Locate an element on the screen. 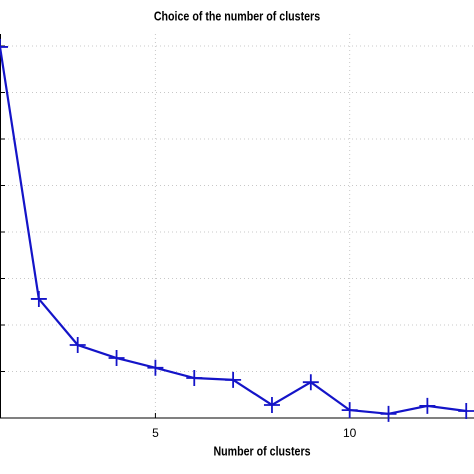  x-tick-label: 5 is located at coordinates (155, 433).